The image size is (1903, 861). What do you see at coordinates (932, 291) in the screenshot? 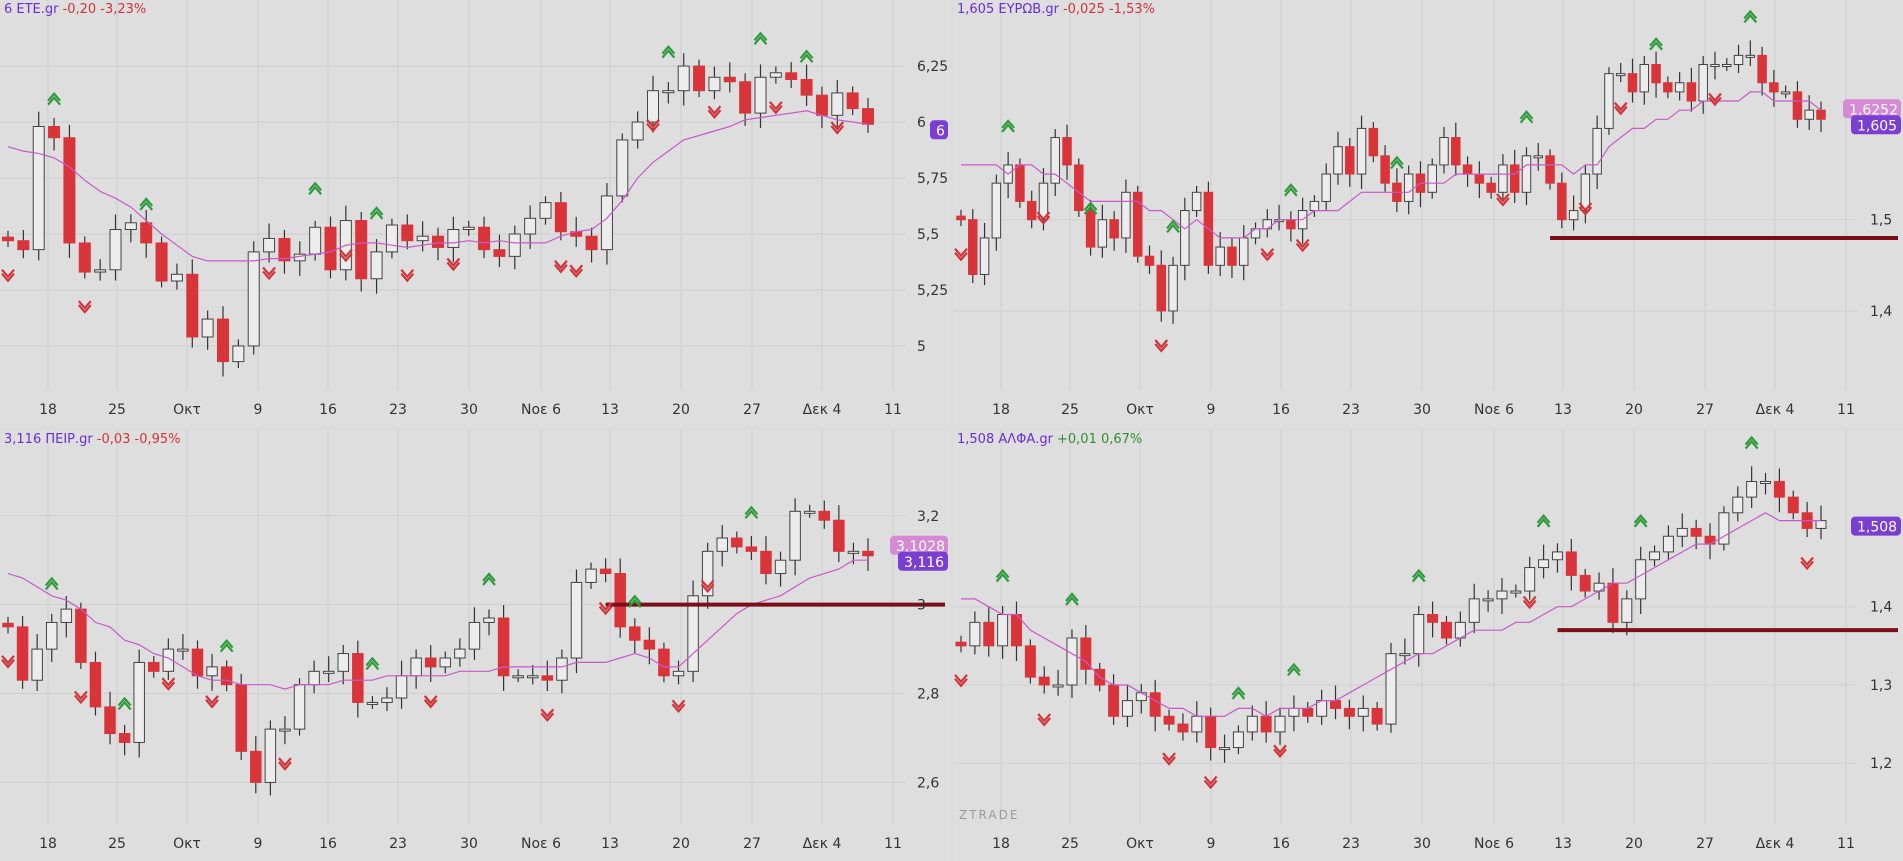
I see `y-tick-label: 5,25` at bounding box center [932, 291].